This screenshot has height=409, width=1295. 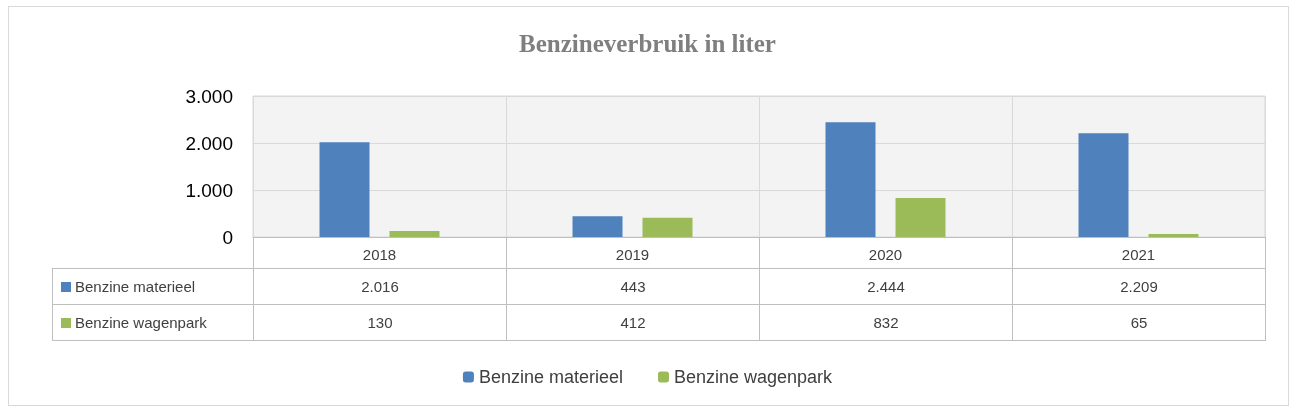 What do you see at coordinates (632, 254) in the screenshot?
I see `x-tick-label: 2019` at bounding box center [632, 254].